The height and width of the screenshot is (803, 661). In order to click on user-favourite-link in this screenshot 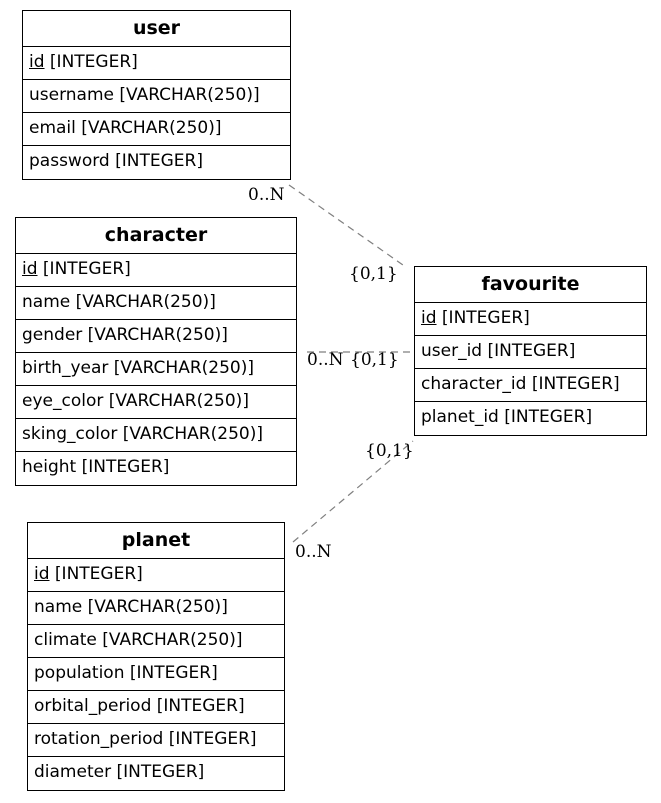, I will do `click(346, 225)`.